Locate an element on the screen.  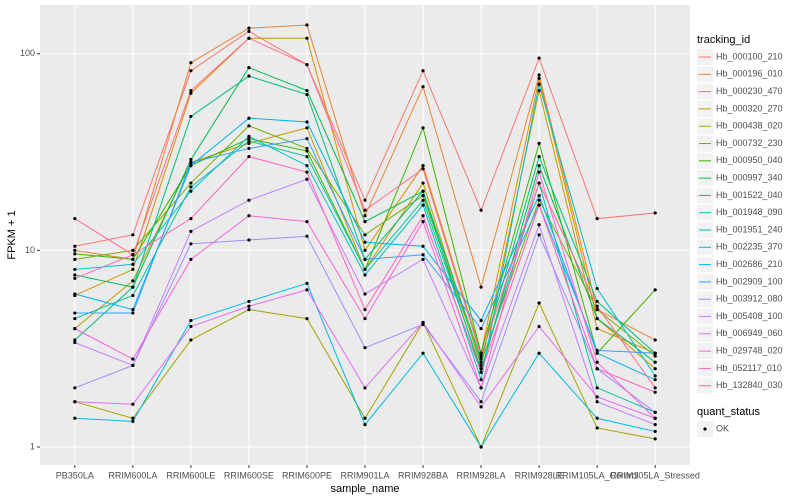
legend-label: Hb_000950_040 is located at coordinates (749, 160).